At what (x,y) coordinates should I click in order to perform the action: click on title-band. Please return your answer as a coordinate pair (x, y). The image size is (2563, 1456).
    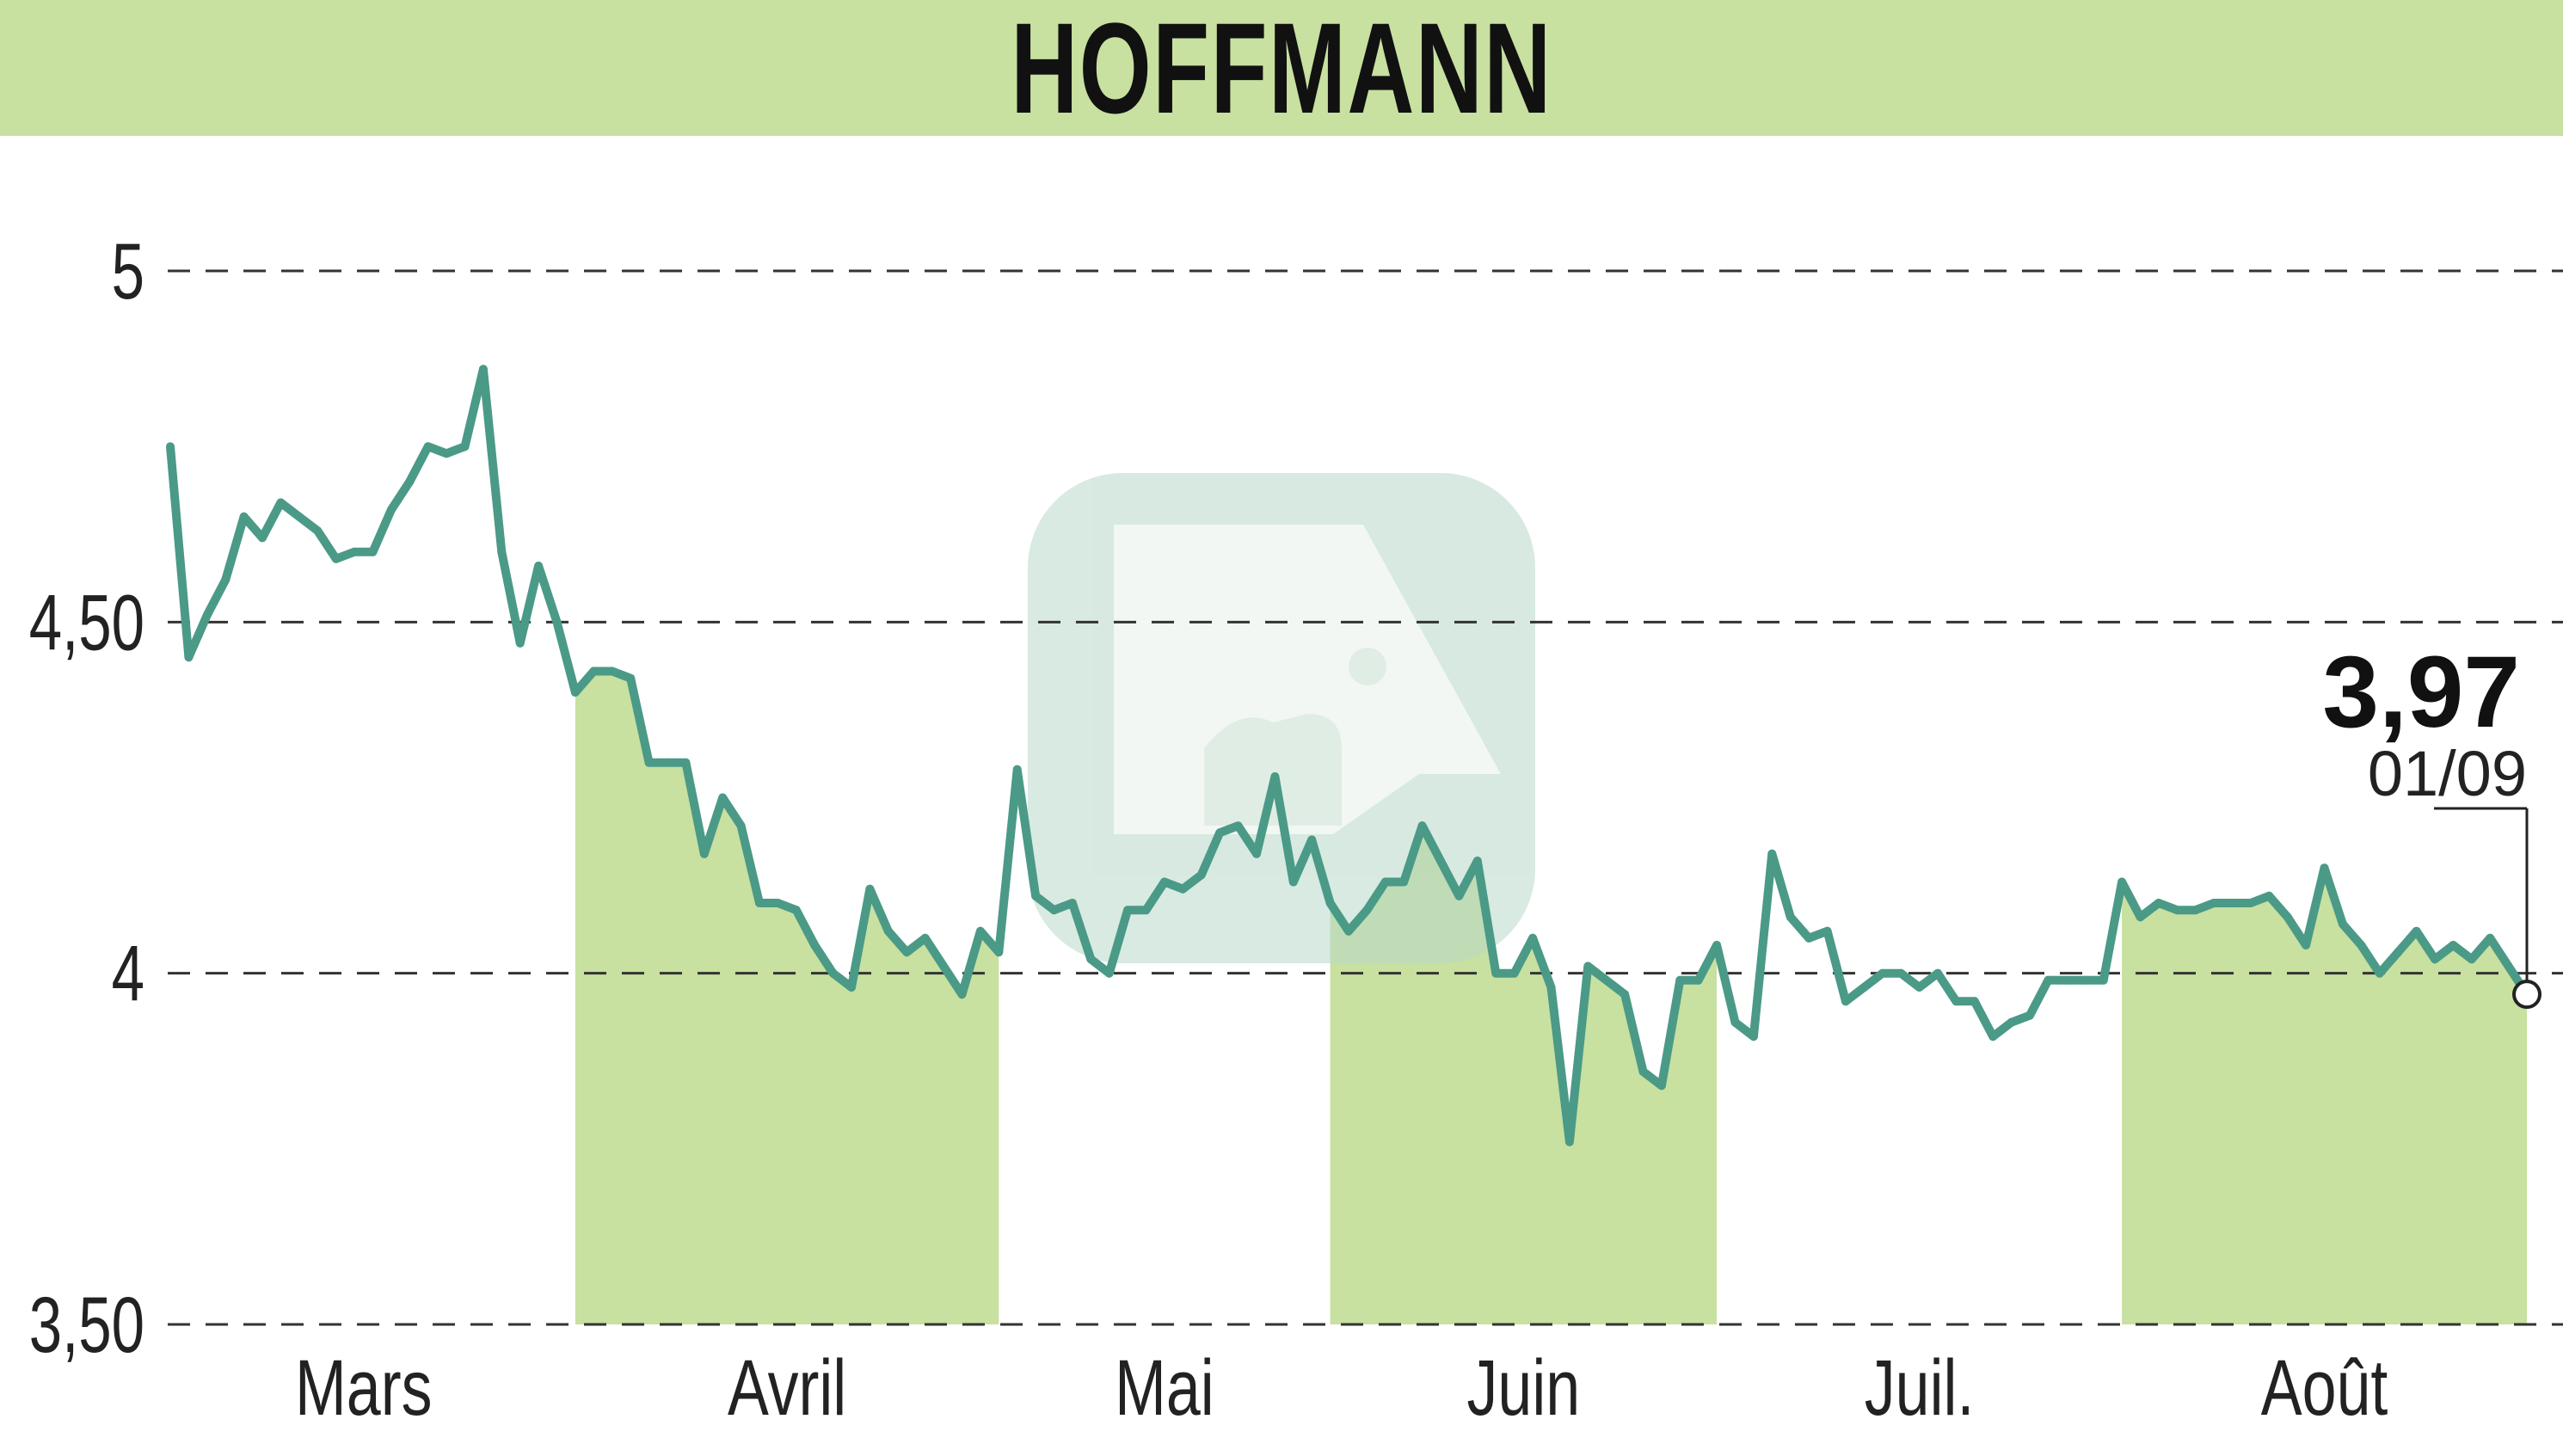
    Looking at the image, I should click on (1281, 68).